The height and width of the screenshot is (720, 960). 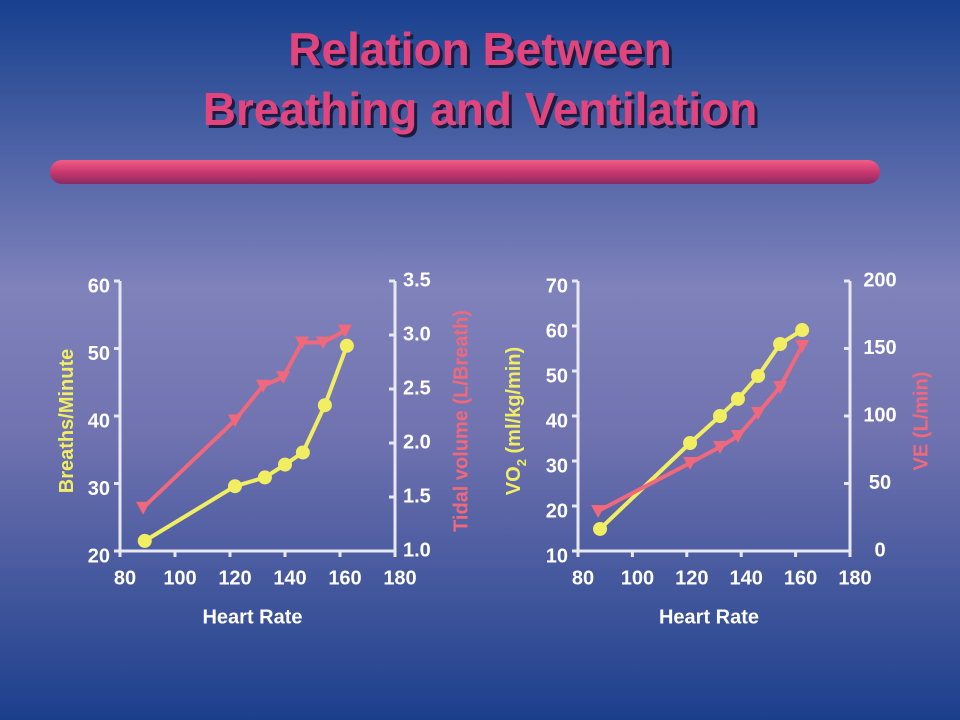 What do you see at coordinates (417, 496) in the screenshot?
I see `y2-tick-label: 1.5` at bounding box center [417, 496].